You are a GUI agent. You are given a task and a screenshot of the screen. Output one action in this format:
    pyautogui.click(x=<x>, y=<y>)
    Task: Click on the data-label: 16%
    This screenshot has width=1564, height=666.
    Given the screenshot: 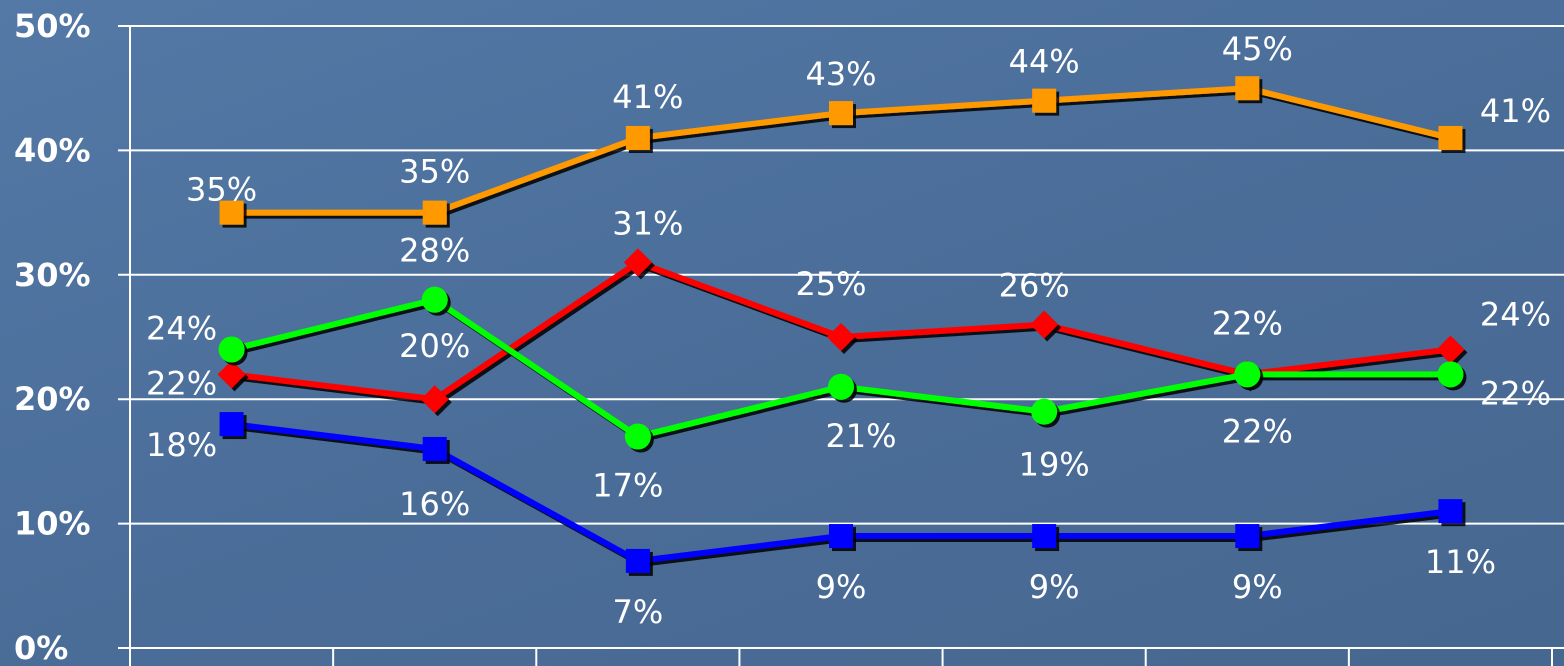 What is the action you would take?
    pyautogui.click(x=434, y=504)
    